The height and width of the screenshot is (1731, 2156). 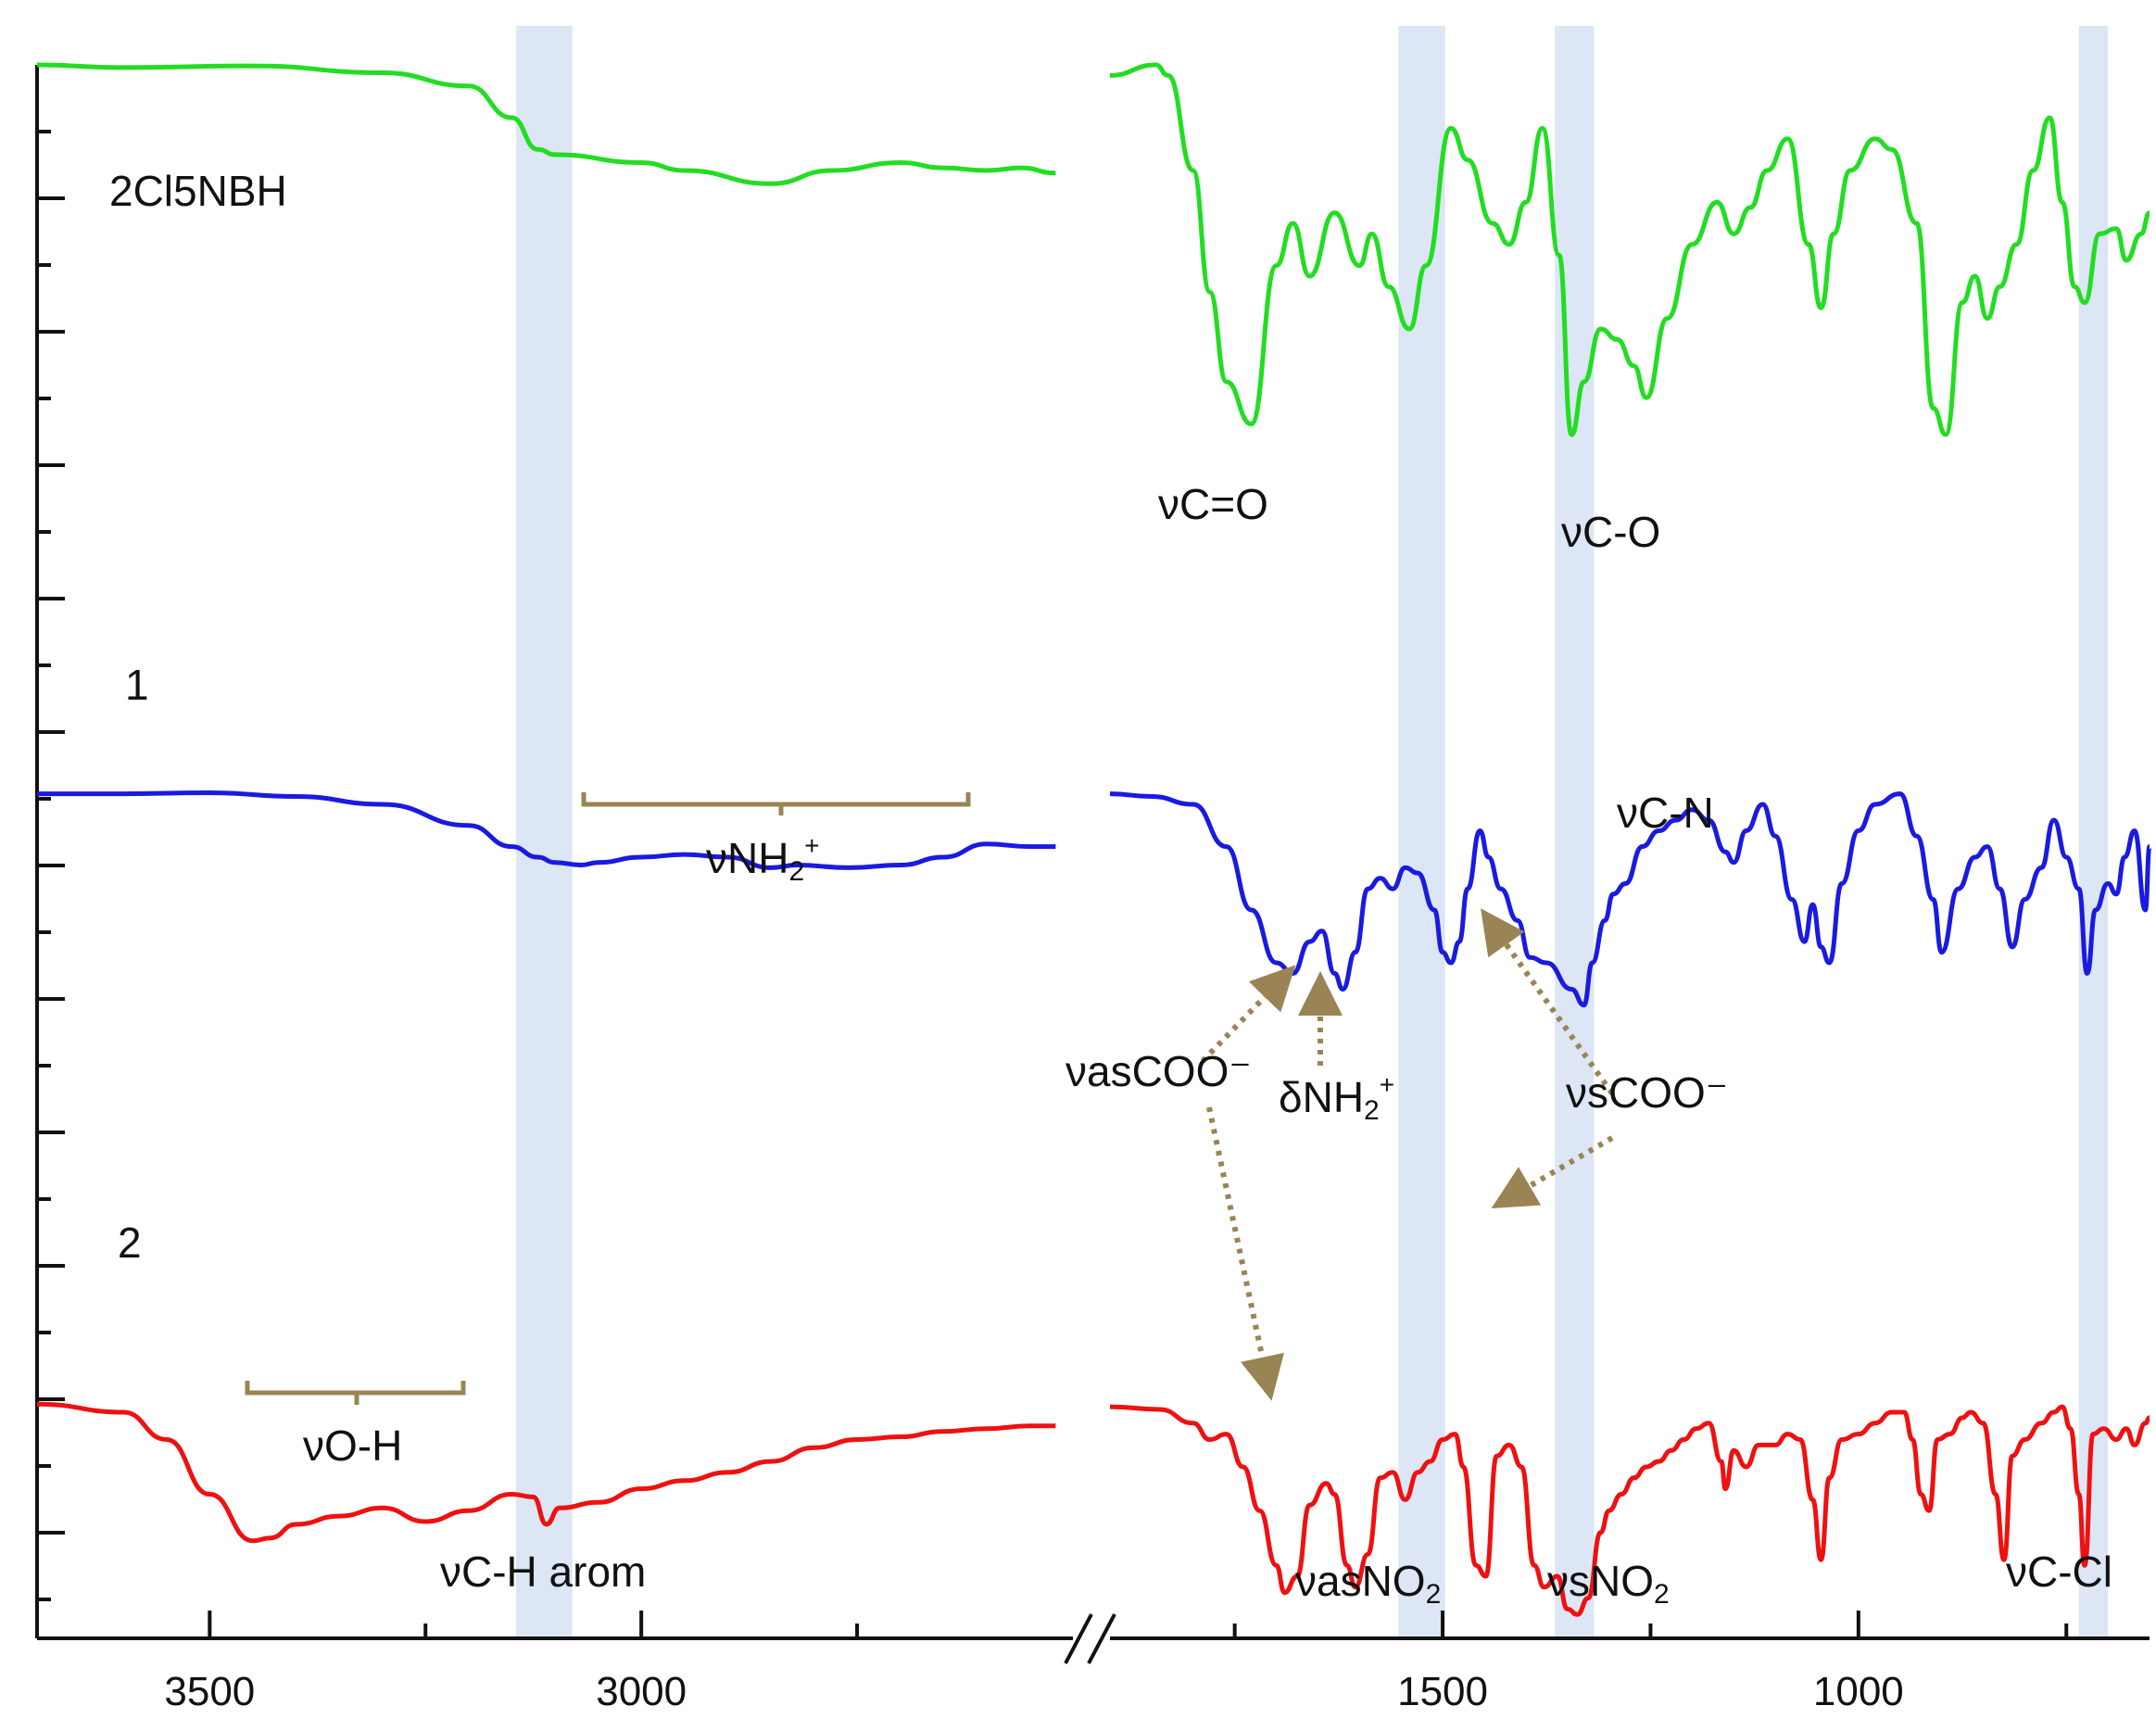 I want to click on label-vccl: νC-Cl, so click(x=2059, y=1572).